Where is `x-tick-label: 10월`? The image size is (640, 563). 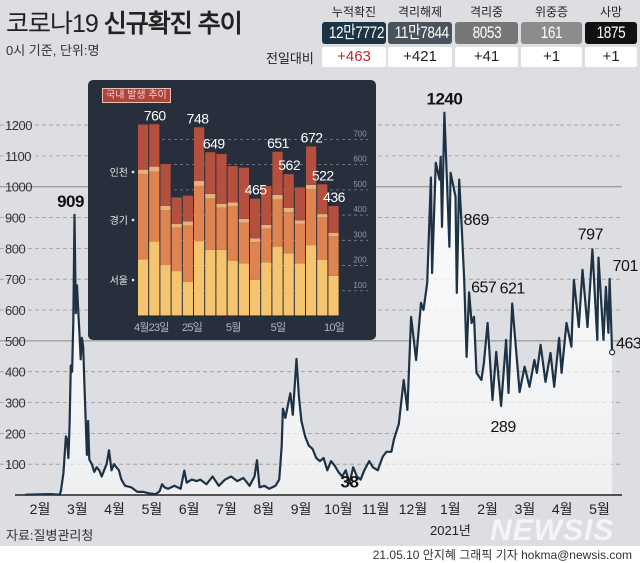
x-tick-label: 10월 is located at coordinates (338, 509).